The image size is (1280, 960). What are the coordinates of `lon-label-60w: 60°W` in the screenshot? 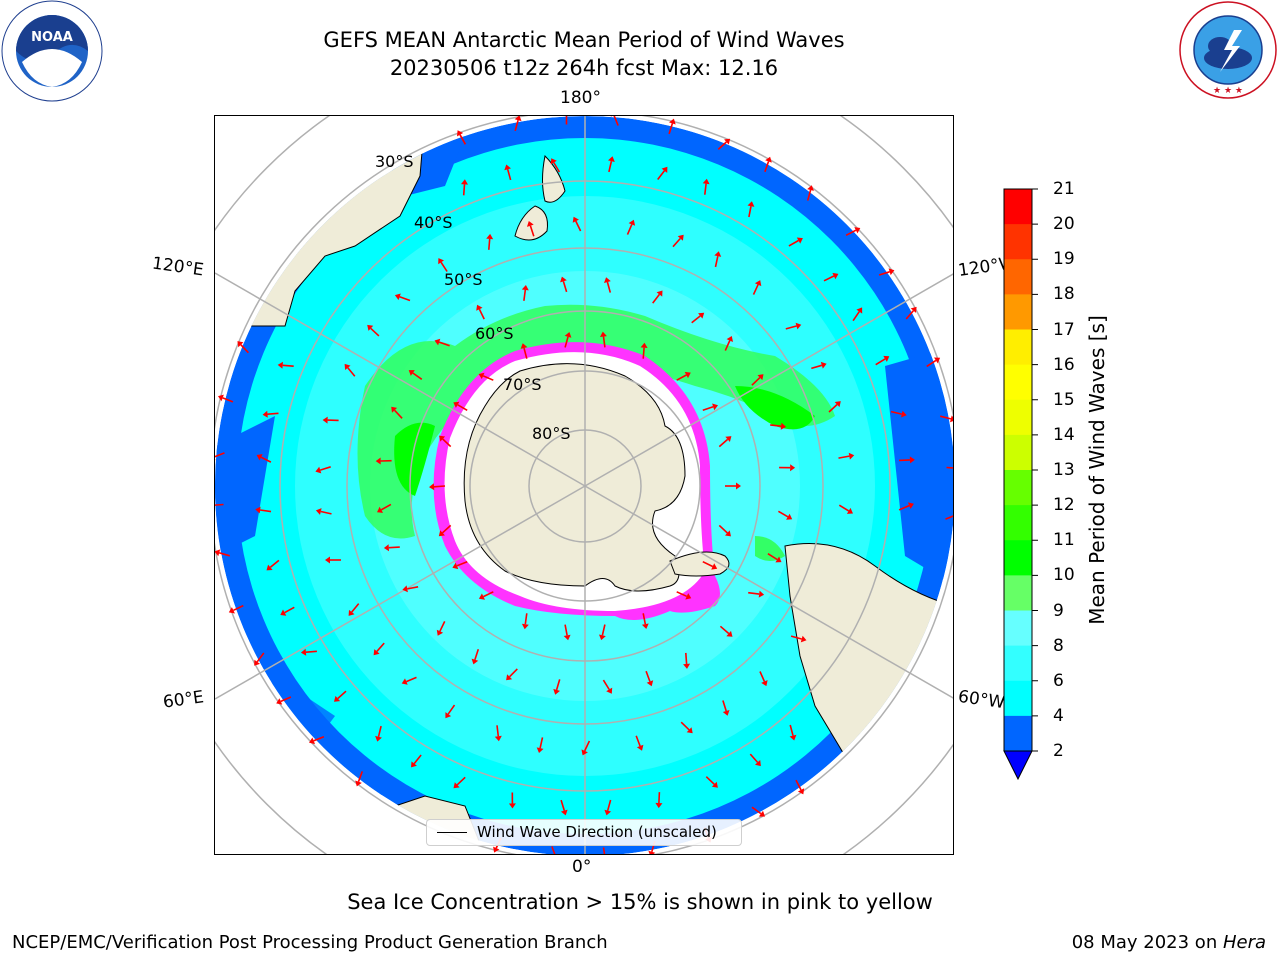 It's located at (981, 700).